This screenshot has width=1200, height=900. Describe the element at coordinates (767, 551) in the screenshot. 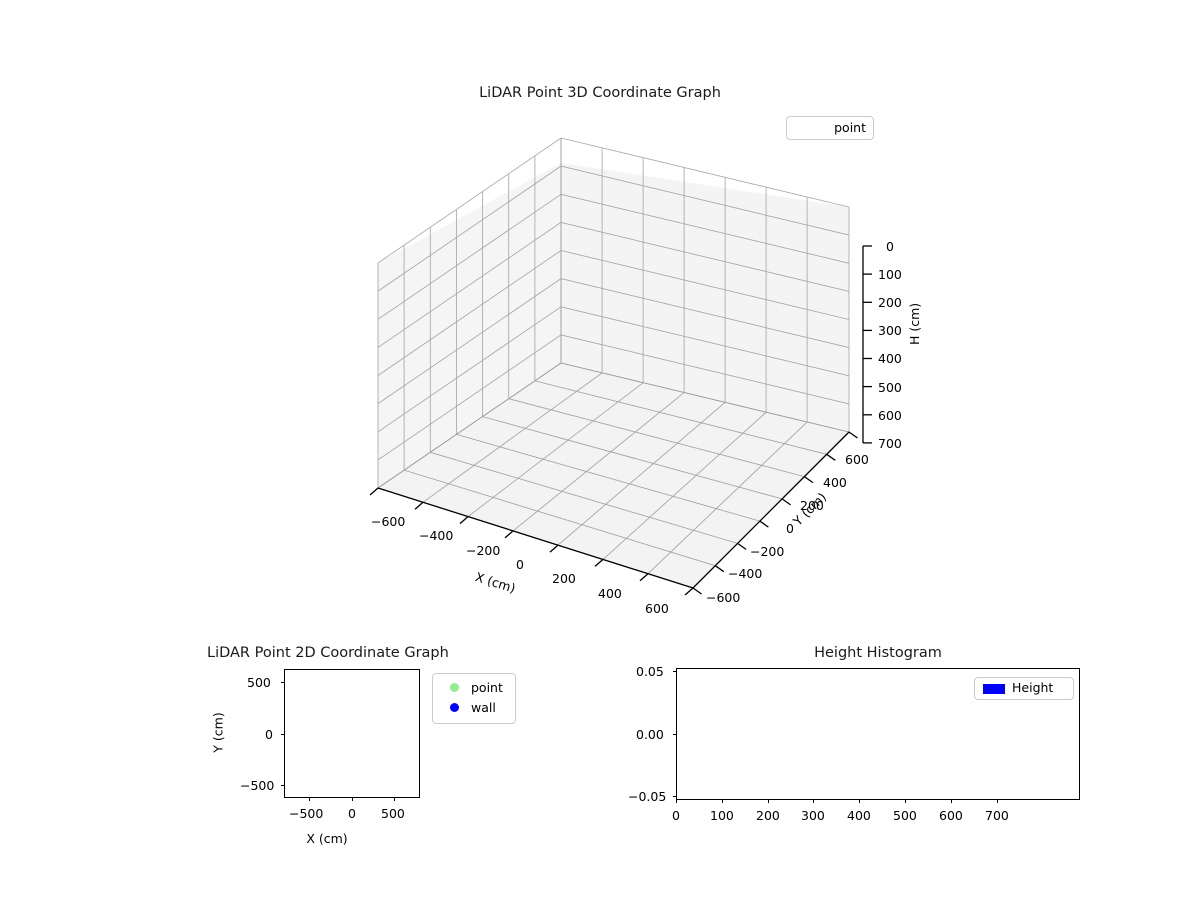

I see `y-tick-label-3d: −200` at that location.